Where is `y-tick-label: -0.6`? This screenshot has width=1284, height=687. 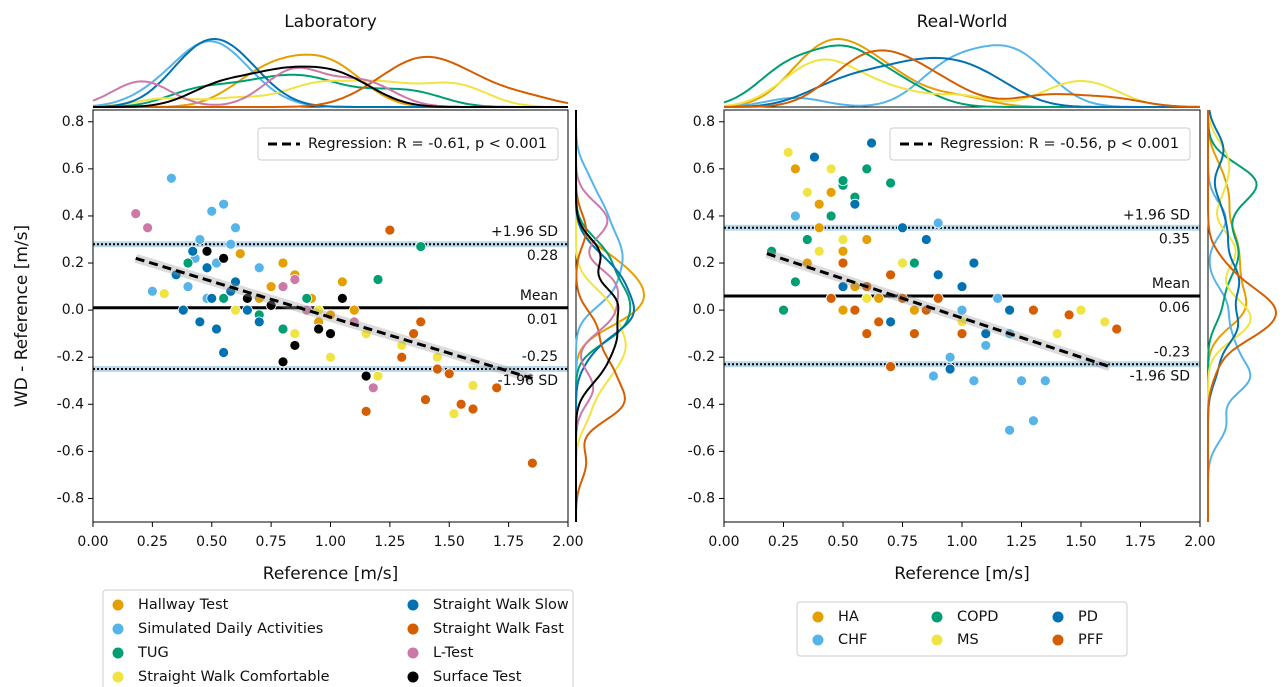
y-tick-label: -0.6 is located at coordinates (701, 451).